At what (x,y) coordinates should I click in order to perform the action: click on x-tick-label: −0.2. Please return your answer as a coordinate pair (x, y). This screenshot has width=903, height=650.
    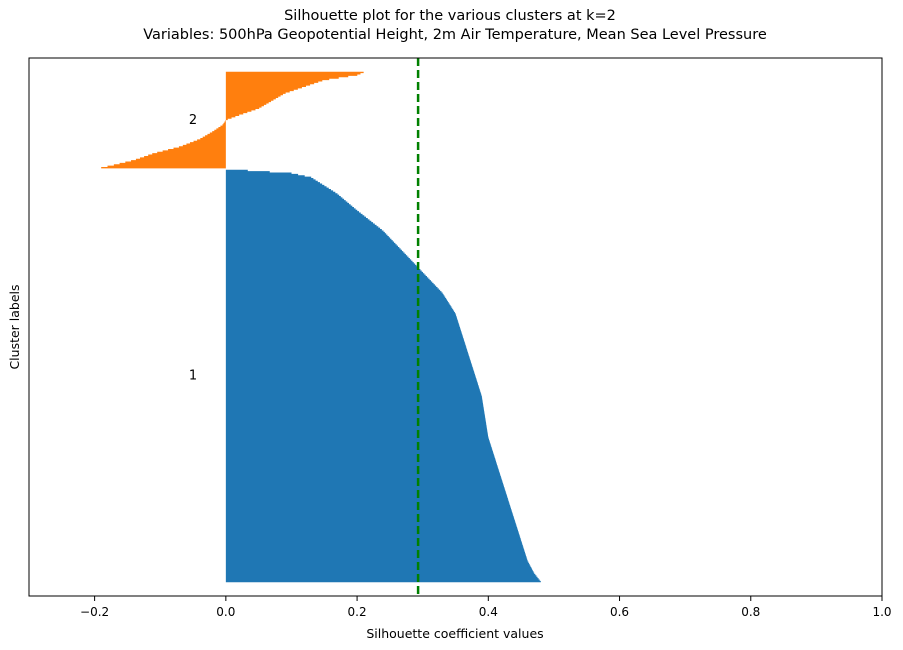
    Looking at the image, I should click on (94, 612).